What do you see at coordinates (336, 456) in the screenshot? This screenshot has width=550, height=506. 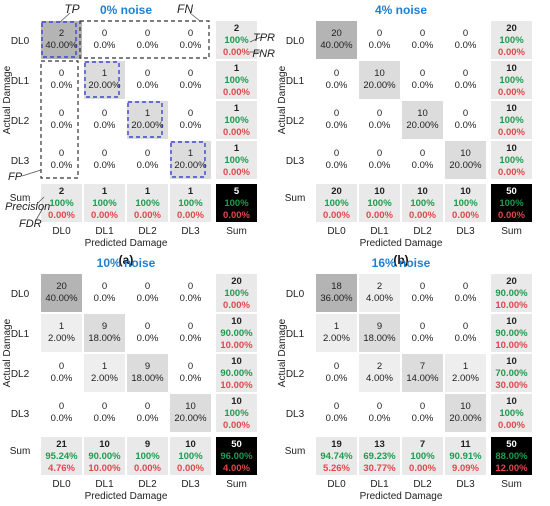 I see `precision-value: 94.74%` at bounding box center [336, 456].